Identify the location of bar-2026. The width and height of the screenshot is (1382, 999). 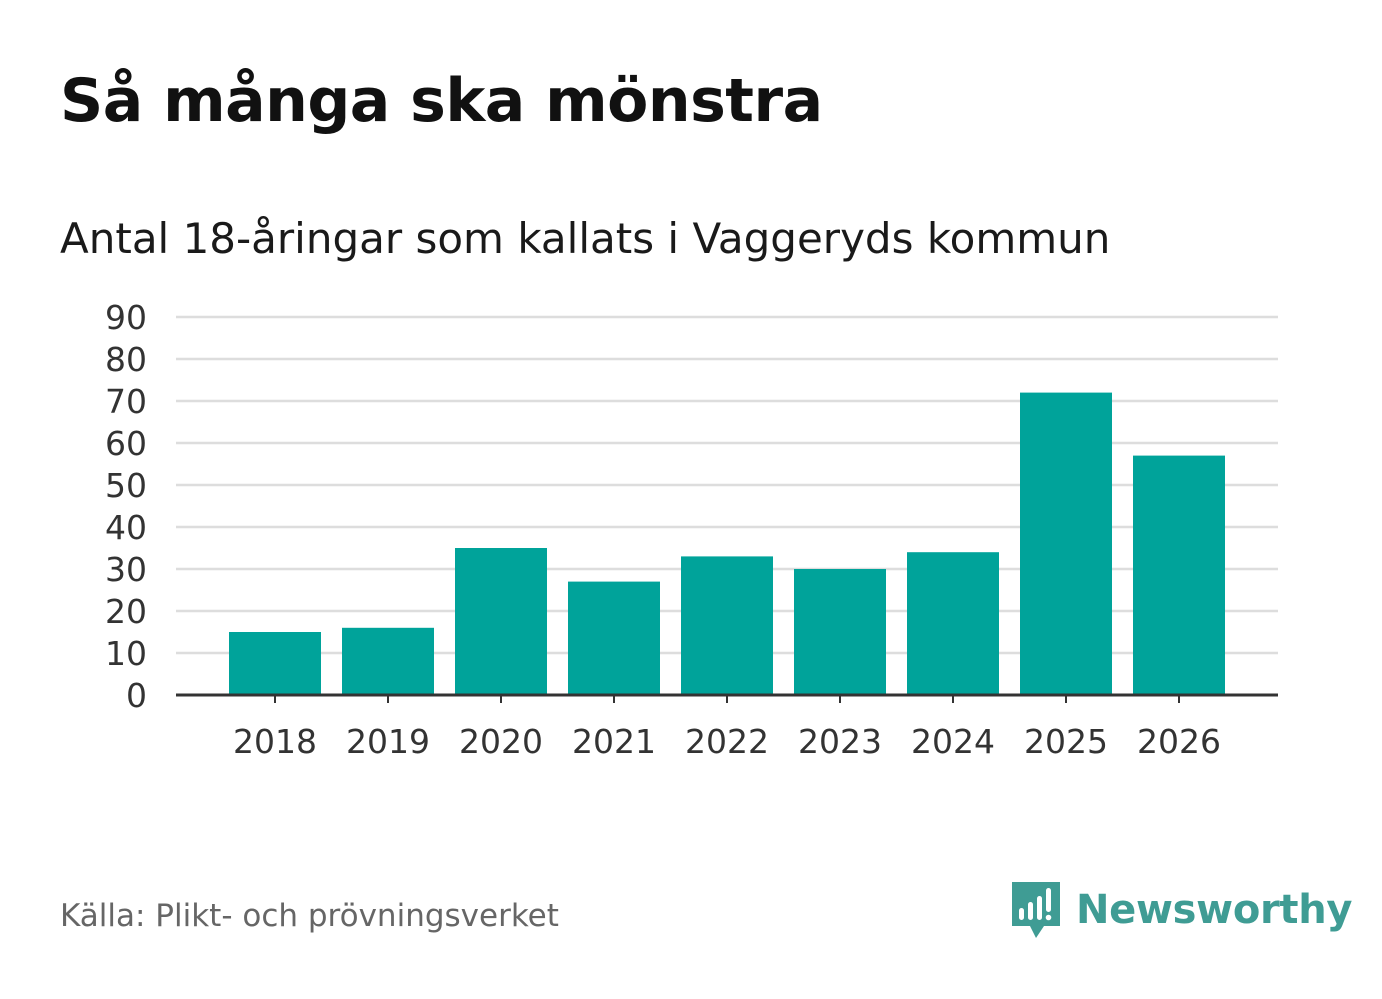
(1179, 575).